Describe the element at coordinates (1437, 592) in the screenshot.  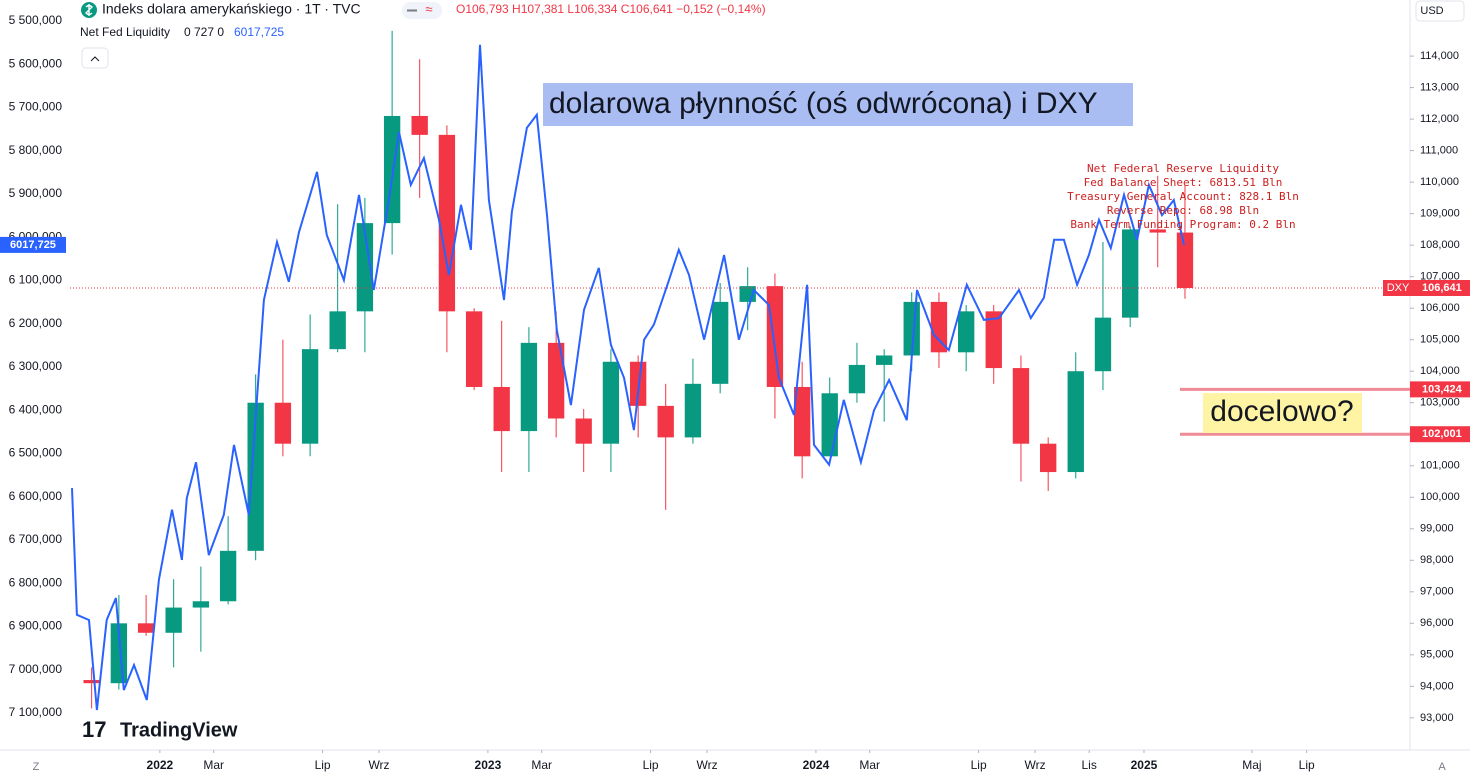
I see `y2-tick-label: 97,000` at that location.